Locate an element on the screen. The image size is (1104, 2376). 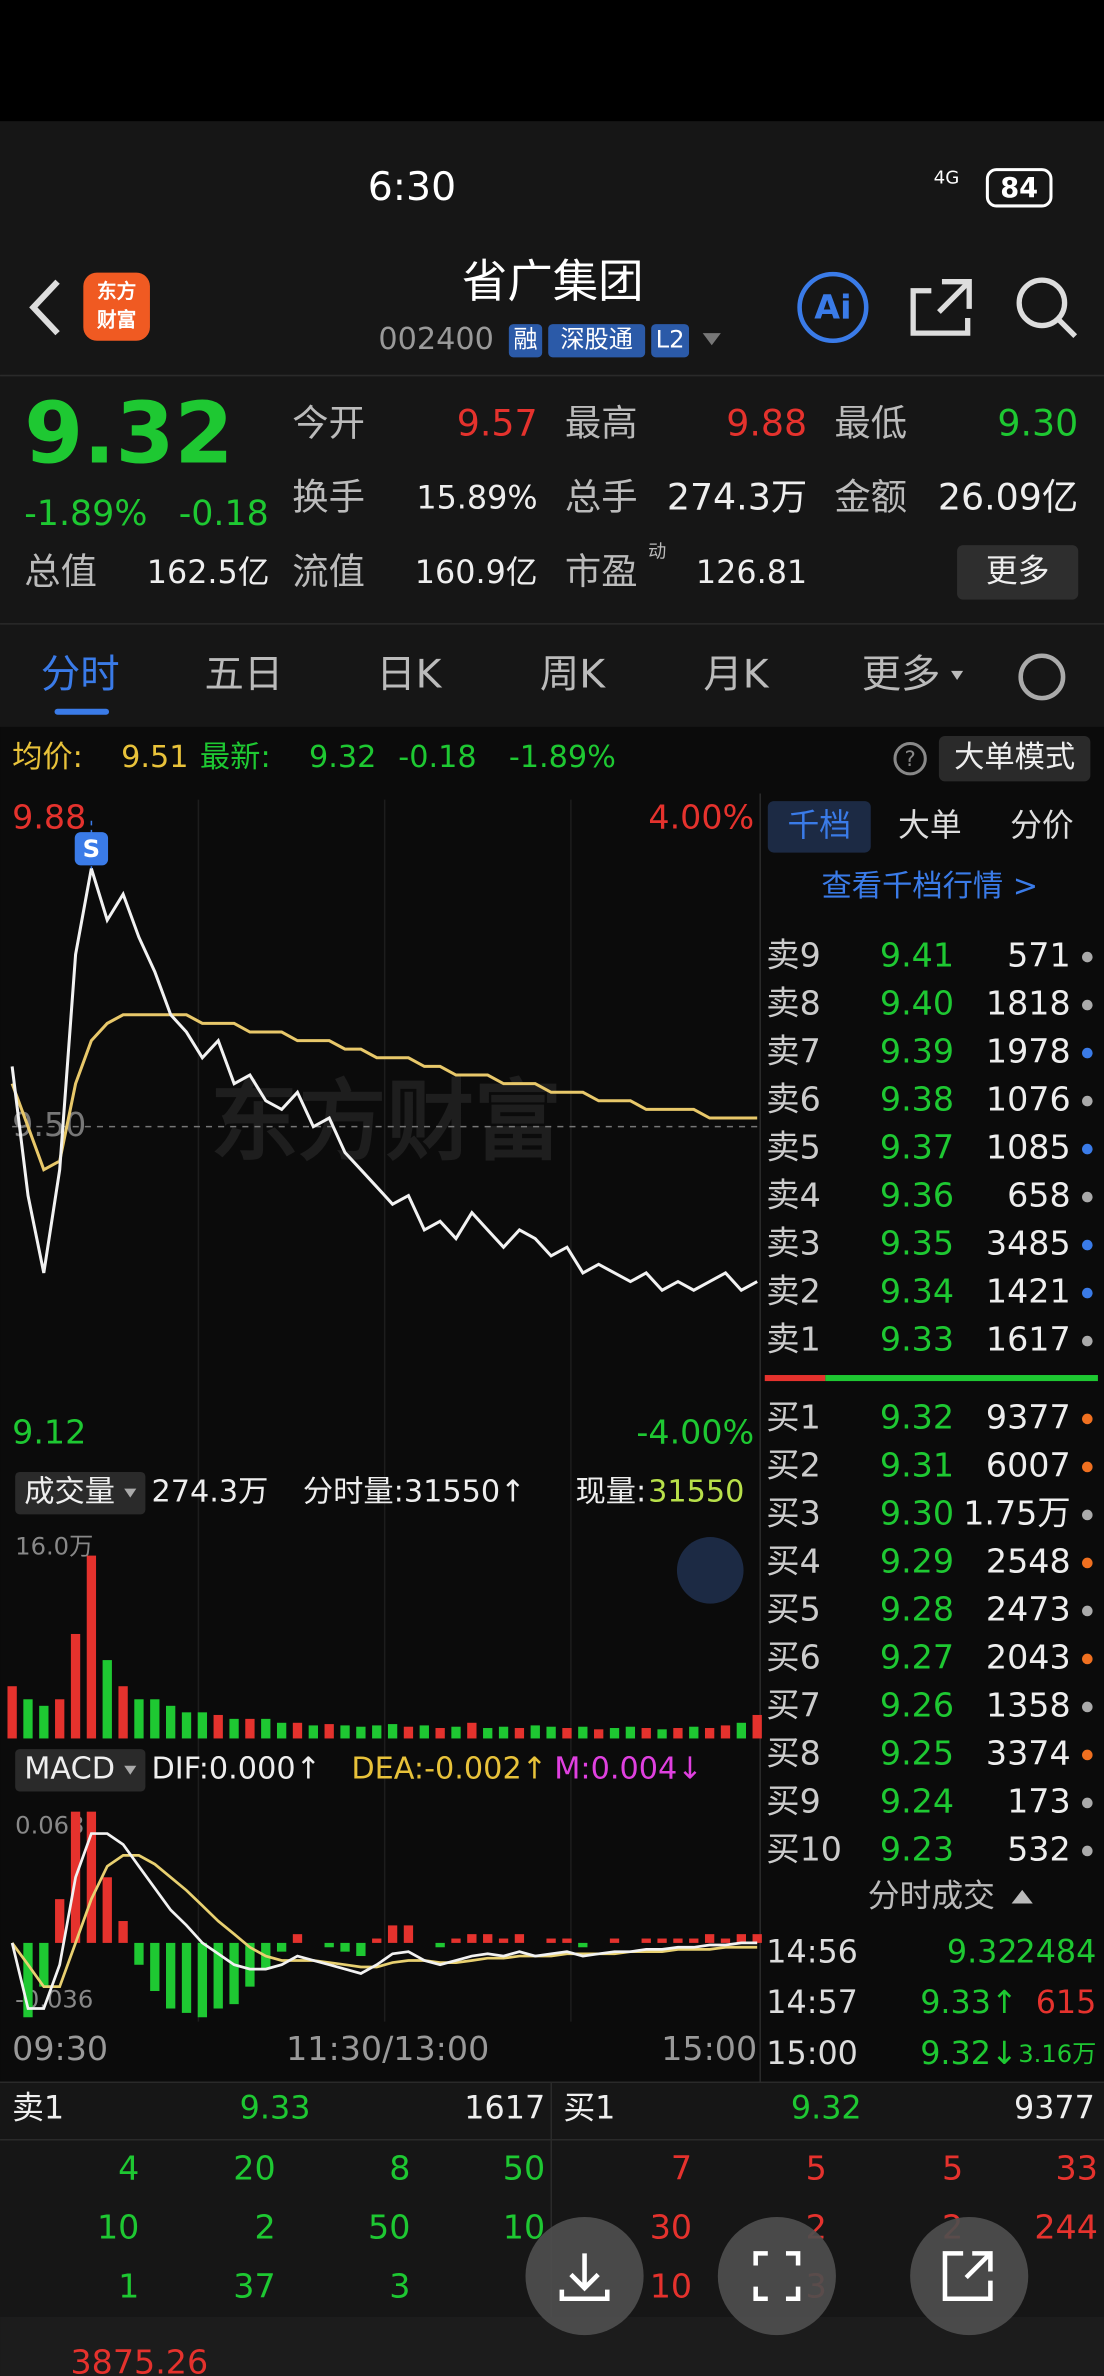
trade-volume: 3.16万 is located at coordinates (1057, 2054).